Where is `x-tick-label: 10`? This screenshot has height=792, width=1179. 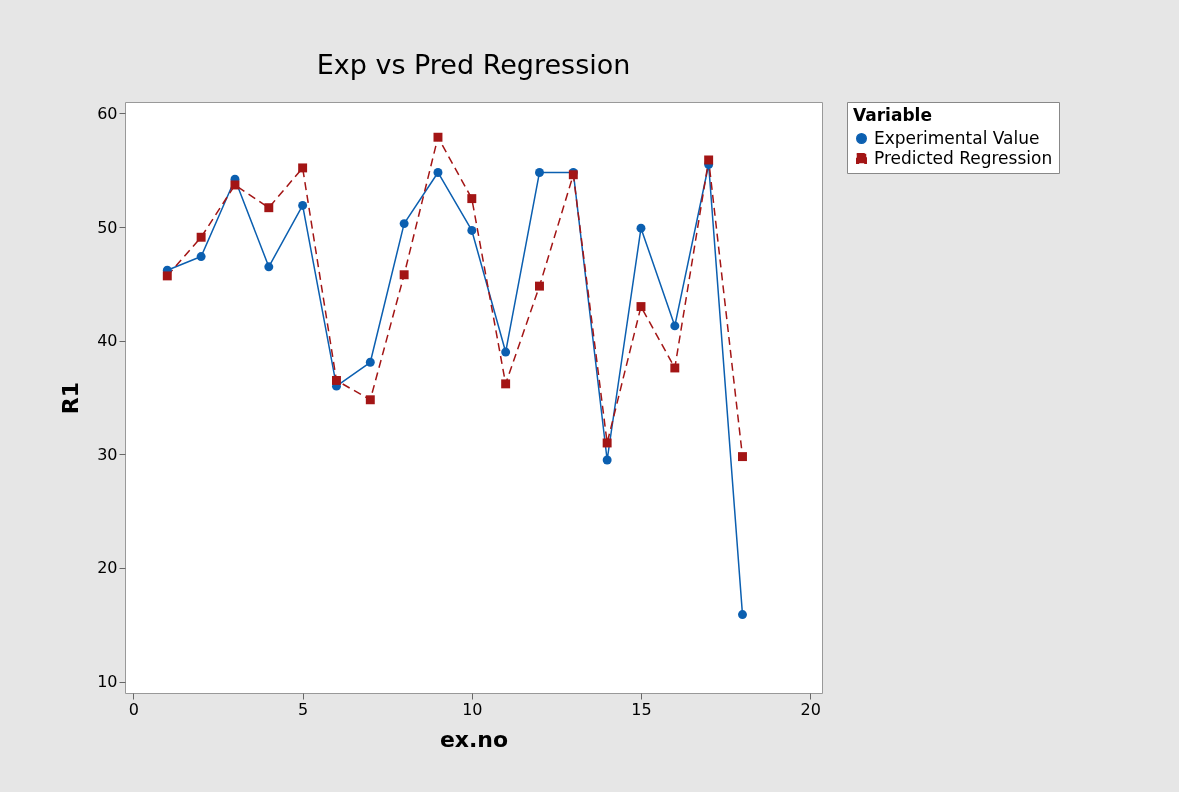
x-tick-label: 10 is located at coordinates (472, 709).